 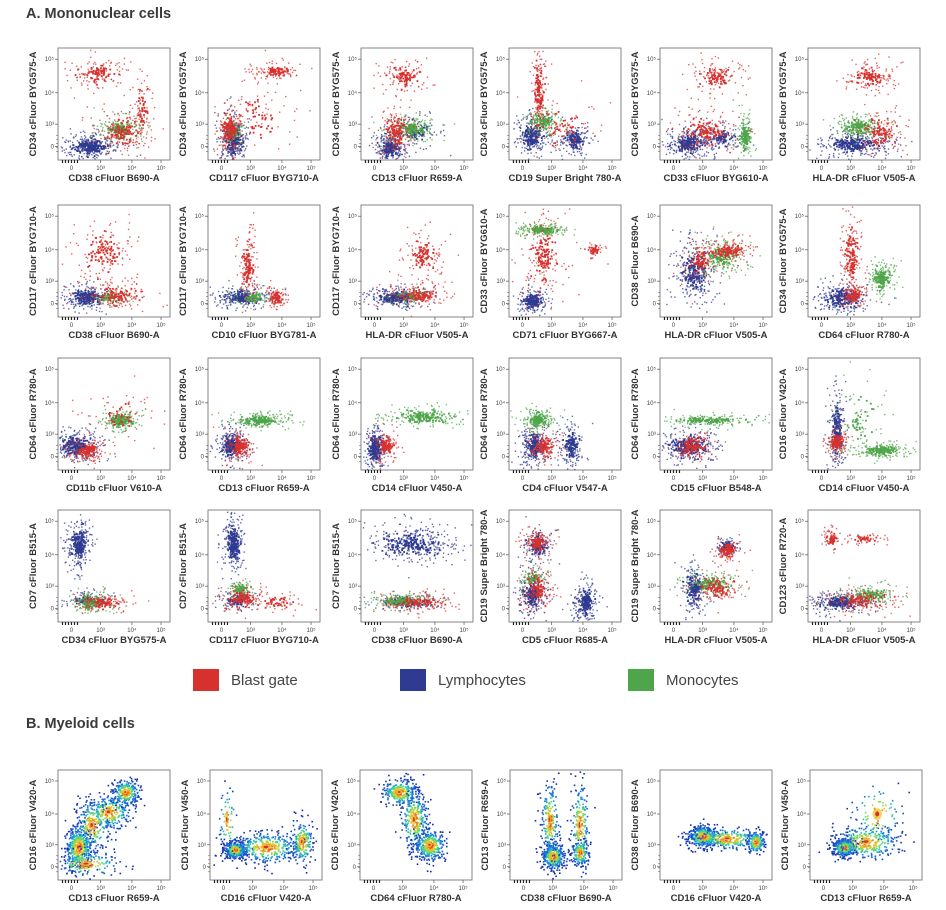 I want to click on x-axis-label: CD117 cFluor BYG710-A, so click(x=264, y=640).